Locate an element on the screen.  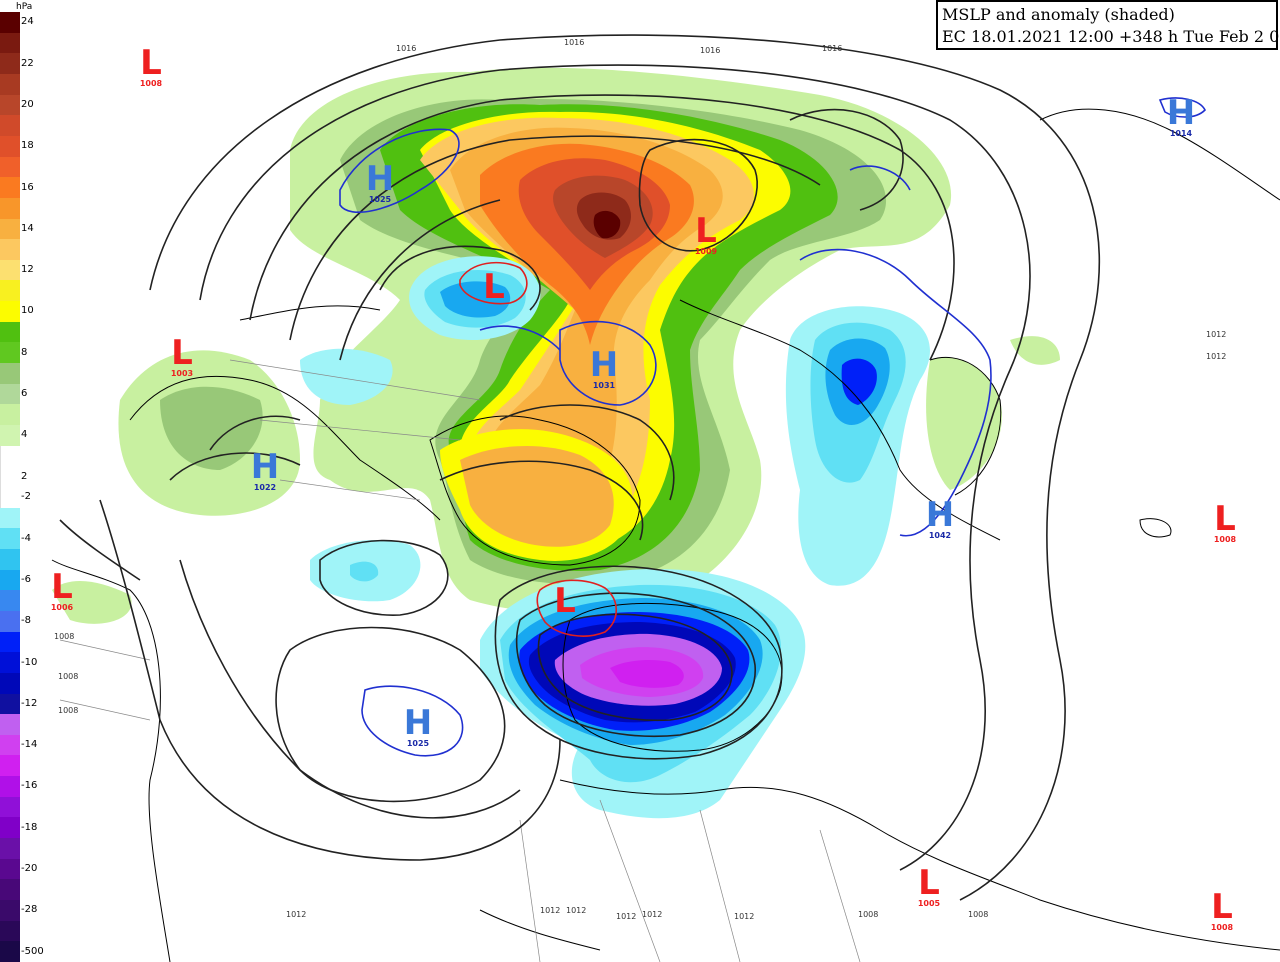
low-pressure-marker: L 1006 is located at coordinates (62, 591).